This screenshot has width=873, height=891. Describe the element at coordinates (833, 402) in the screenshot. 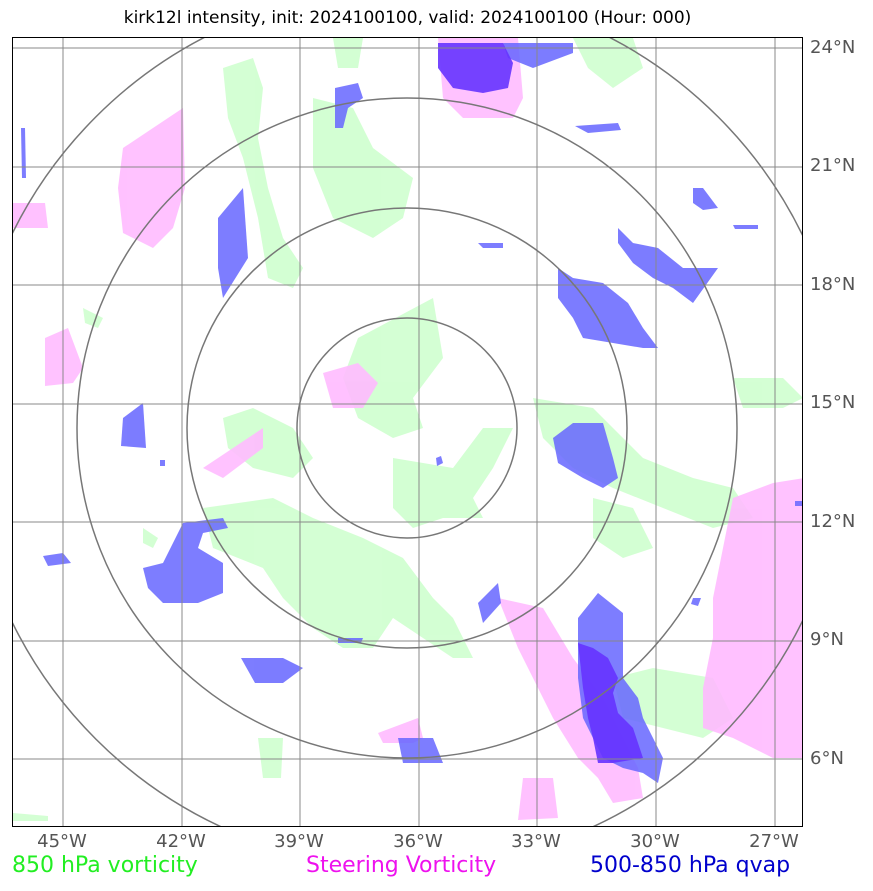

I see `lat-label-15n: 15°N` at that location.